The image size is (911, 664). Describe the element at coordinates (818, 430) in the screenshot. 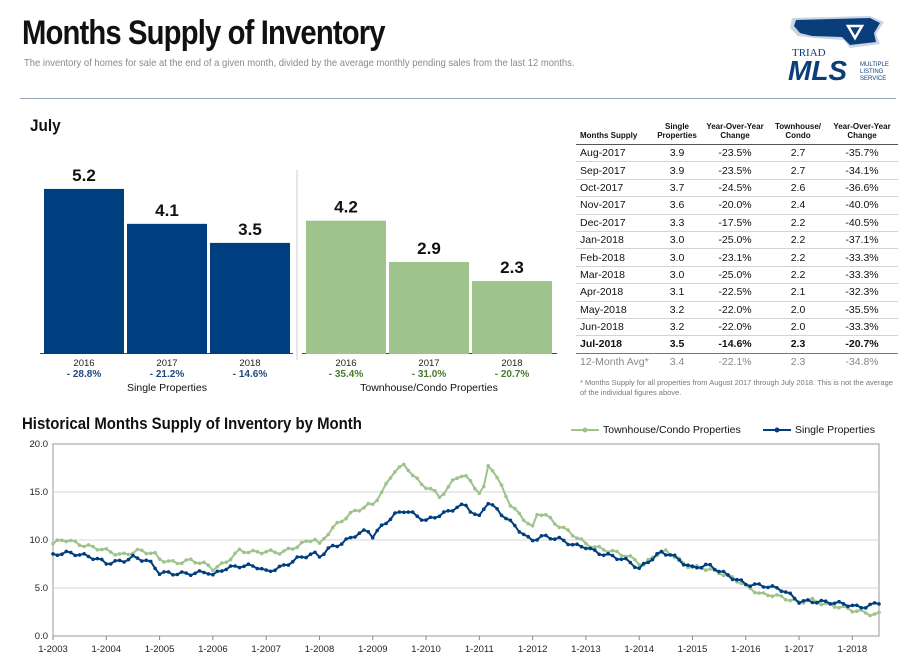

I see `legend-item-single: Single Properties` at that location.